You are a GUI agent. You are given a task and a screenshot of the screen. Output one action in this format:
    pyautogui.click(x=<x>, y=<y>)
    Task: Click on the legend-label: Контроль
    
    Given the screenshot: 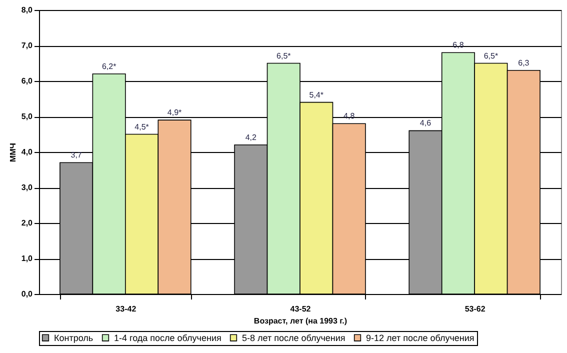 What is the action you would take?
    pyautogui.click(x=74, y=337)
    